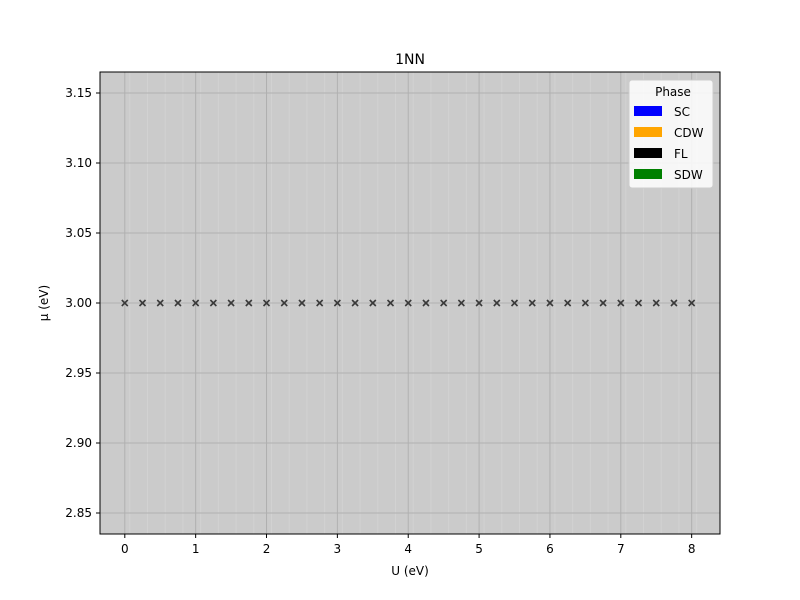 This screenshot has height=600, width=800. Describe the element at coordinates (688, 175) in the screenshot. I see `legend-label: SDW` at that location.